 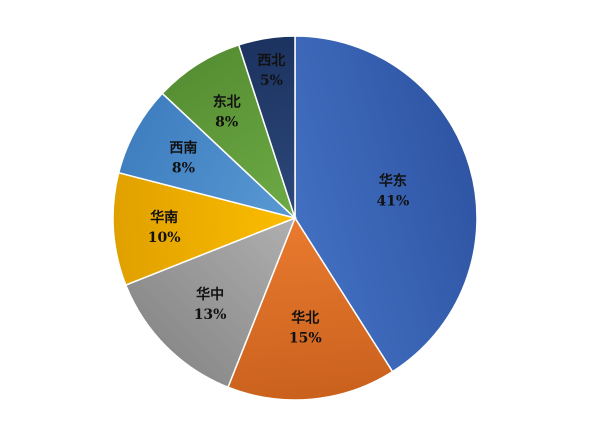 What do you see at coordinates (210, 315) in the screenshot?
I see `slice-percent-label: 13%` at bounding box center [210, 315].